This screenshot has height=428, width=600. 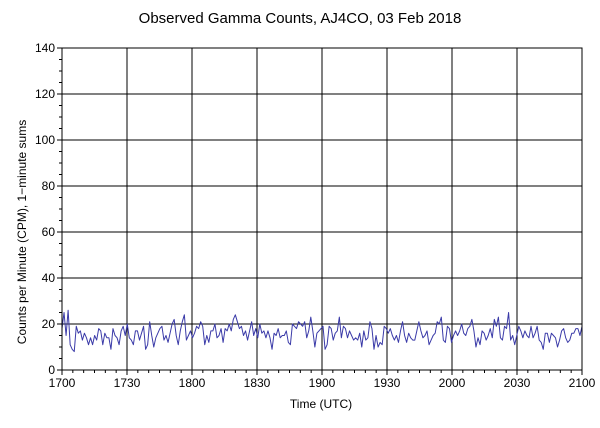 What do you see at coordinates (517, 383) in the screenshot?
I see `x-tick-label: 2030` at bounding box center [517, 383].